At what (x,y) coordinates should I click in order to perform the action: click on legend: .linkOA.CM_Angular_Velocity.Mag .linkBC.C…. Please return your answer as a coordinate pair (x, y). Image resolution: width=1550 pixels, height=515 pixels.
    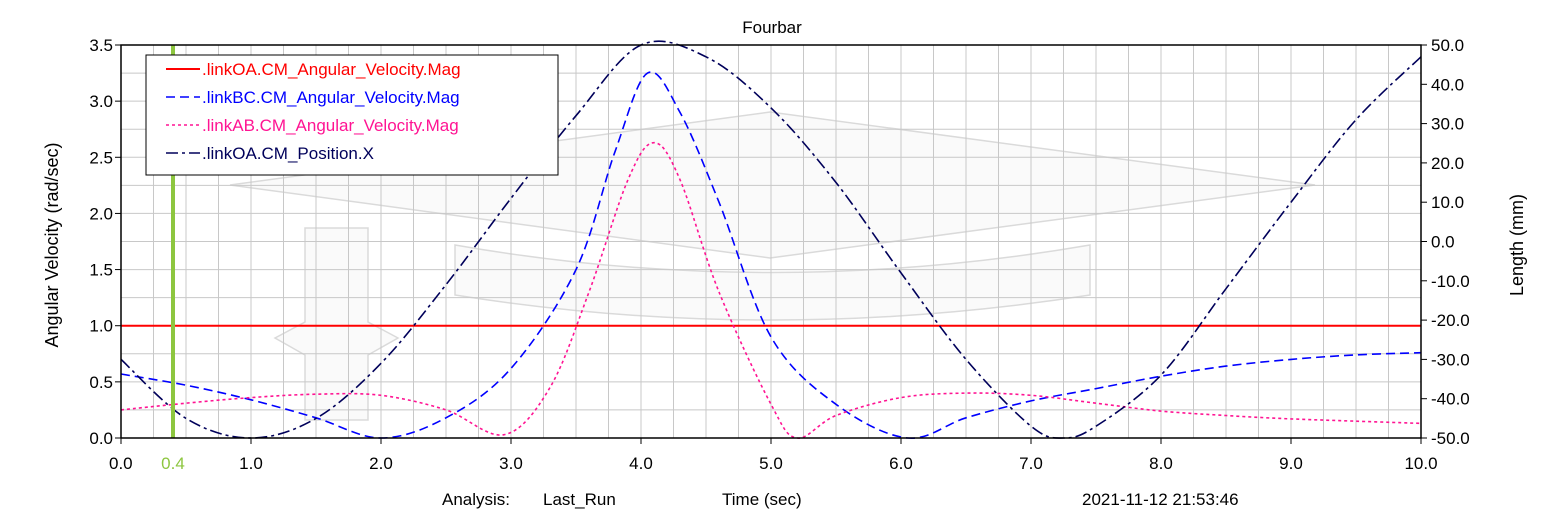
    Looking at the image, I should click on (352, 115).